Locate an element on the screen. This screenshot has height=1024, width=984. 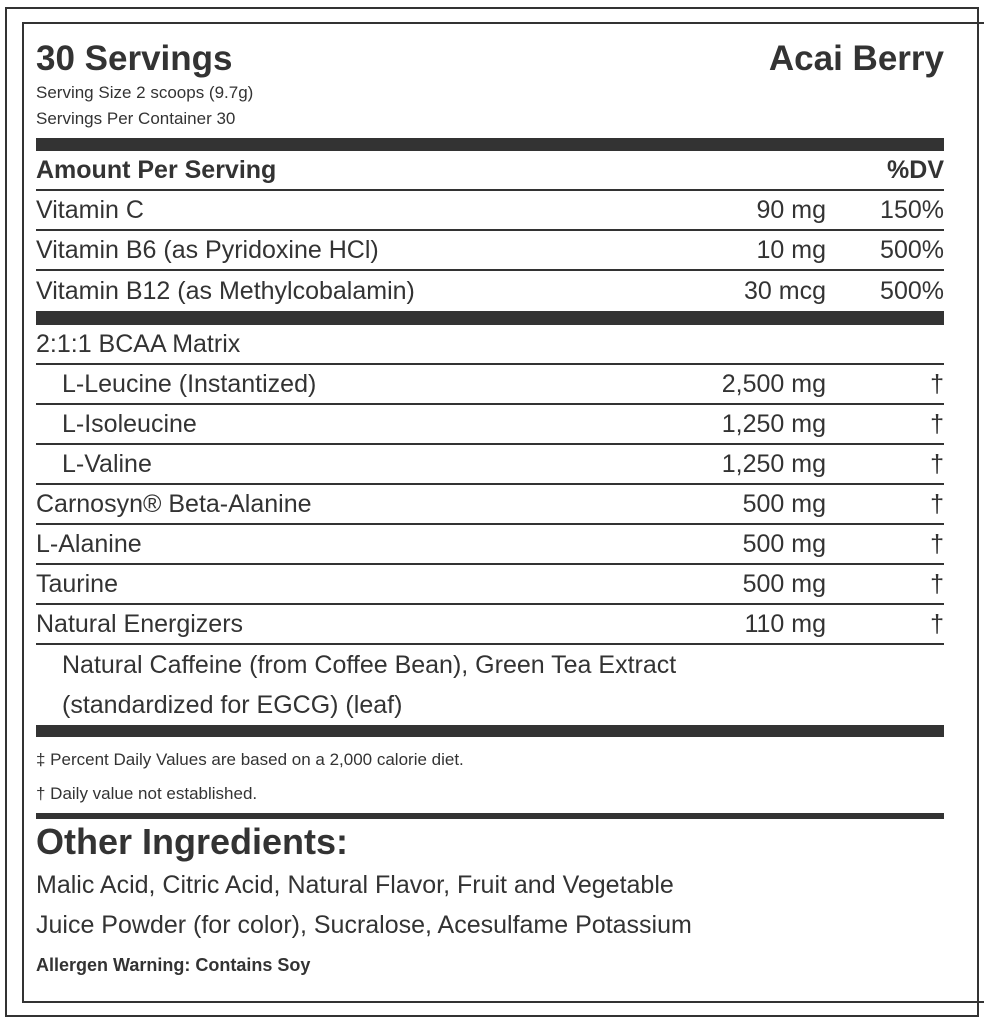
divider is located at coordinates (490, 816).